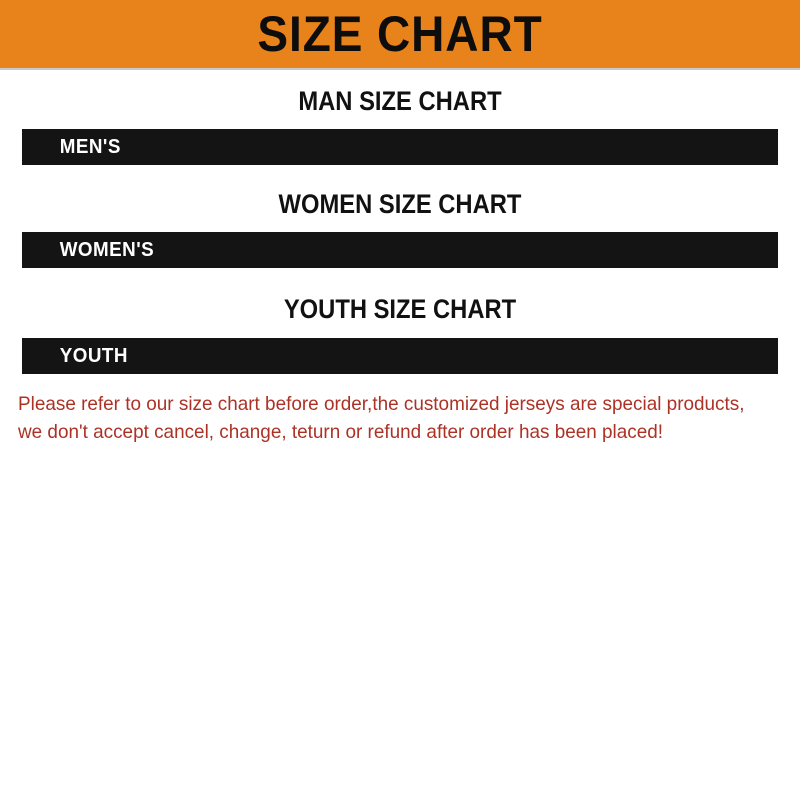 Image resolution: width=800 pixels, height=800 pixels. I want to click on man-size-table: MEN'S, so click(400, 147).